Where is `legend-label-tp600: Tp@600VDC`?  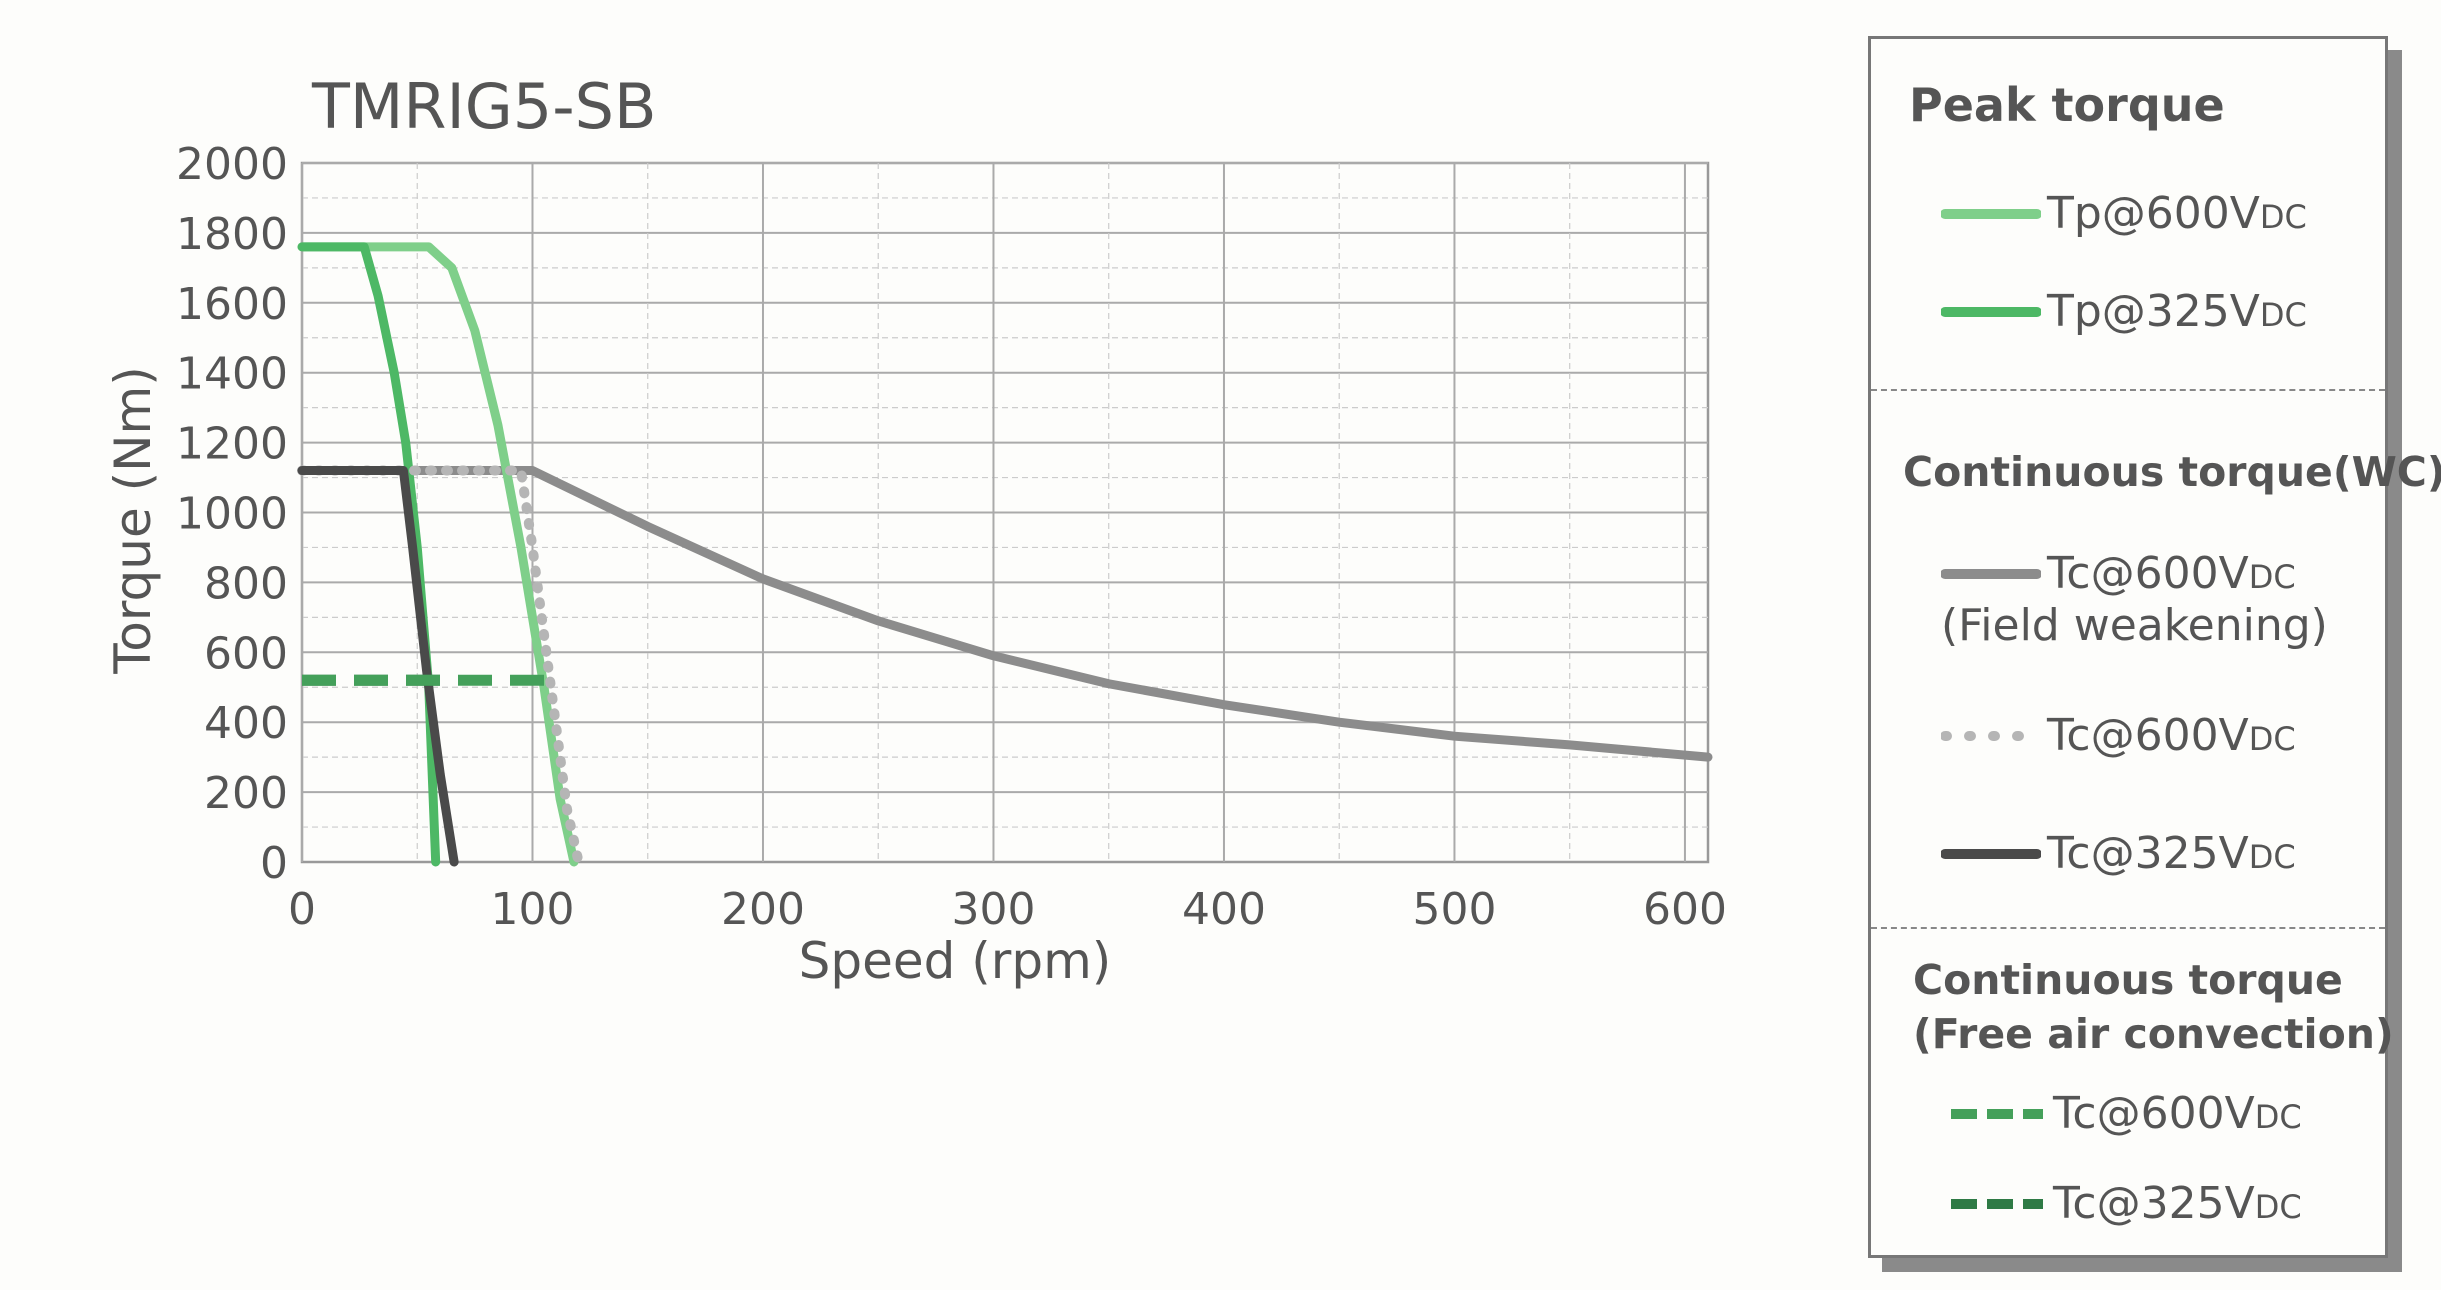
legend-label-tp600: Tp@600VDC is located at coordinates (2177, 213).